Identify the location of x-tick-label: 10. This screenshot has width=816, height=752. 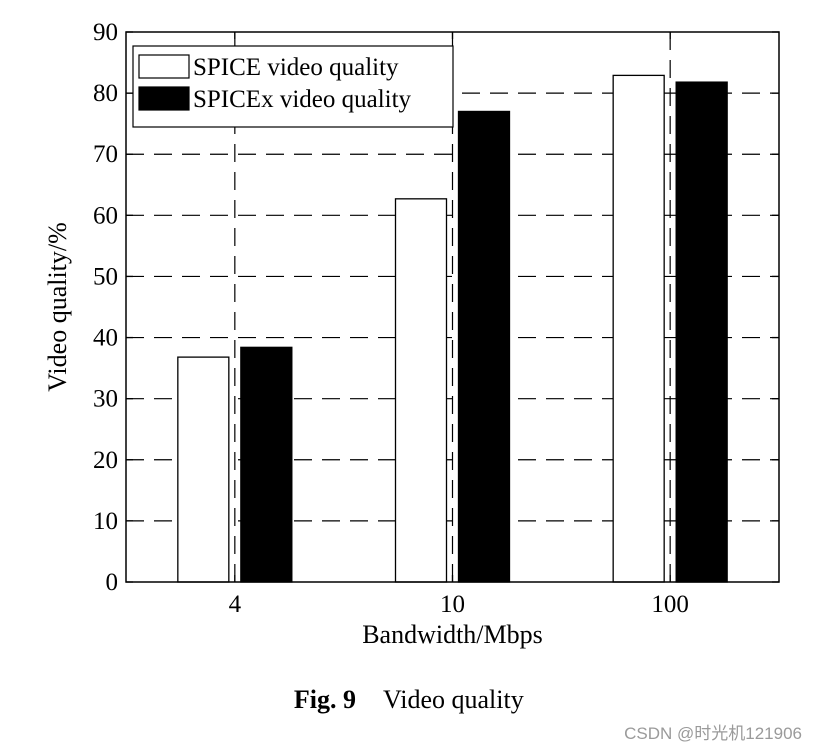
(452, 604).